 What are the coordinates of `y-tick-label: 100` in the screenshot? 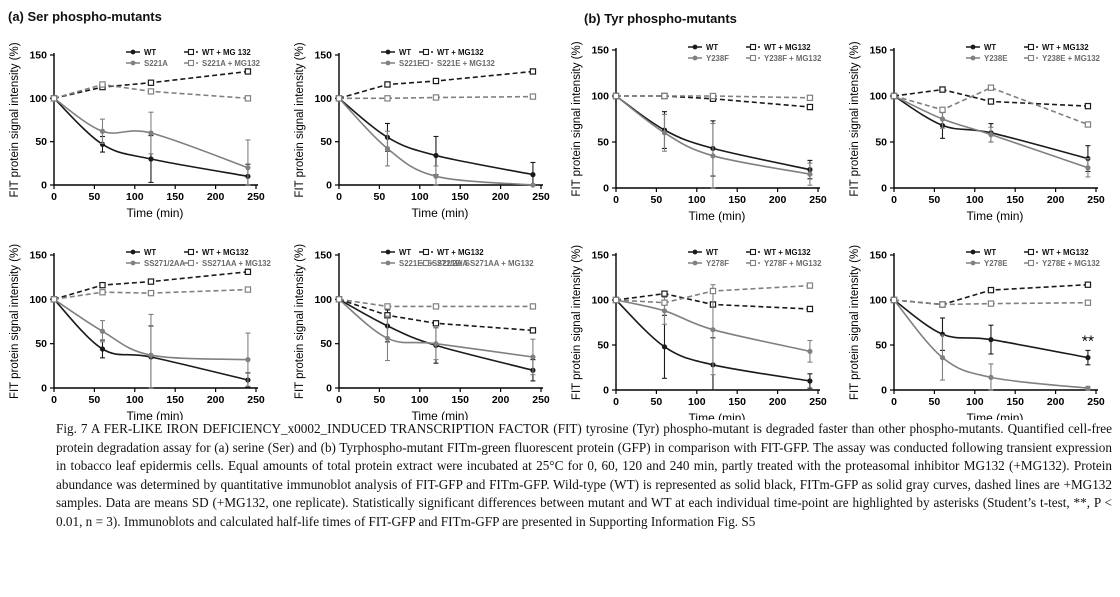 It's located at (323, 300).